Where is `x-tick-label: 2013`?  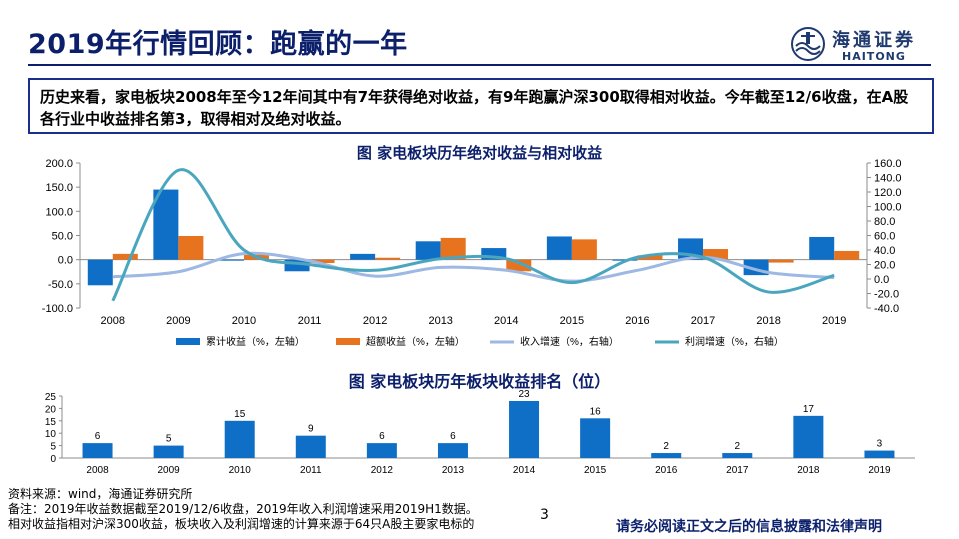 x-tick-label: 2013 is located at coordinates (440, 321).